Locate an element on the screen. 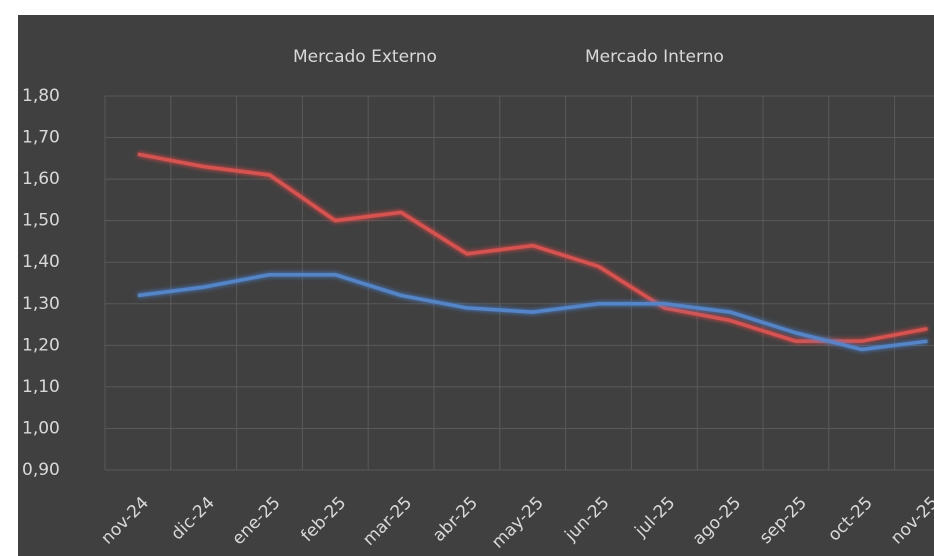  y-tick-label: 0,90 is located at coordinates (41, 470).